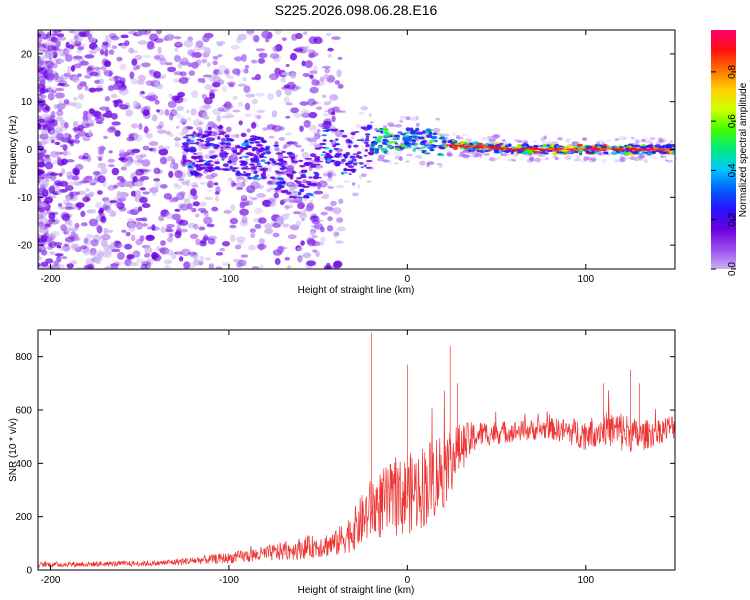 The width and height of the screenshot is (750, 600). What do you see at coordinates (732, 269) in the screenshot?
I see `colorbar-tick-label: 0.0` at bounding box center [732, 269].